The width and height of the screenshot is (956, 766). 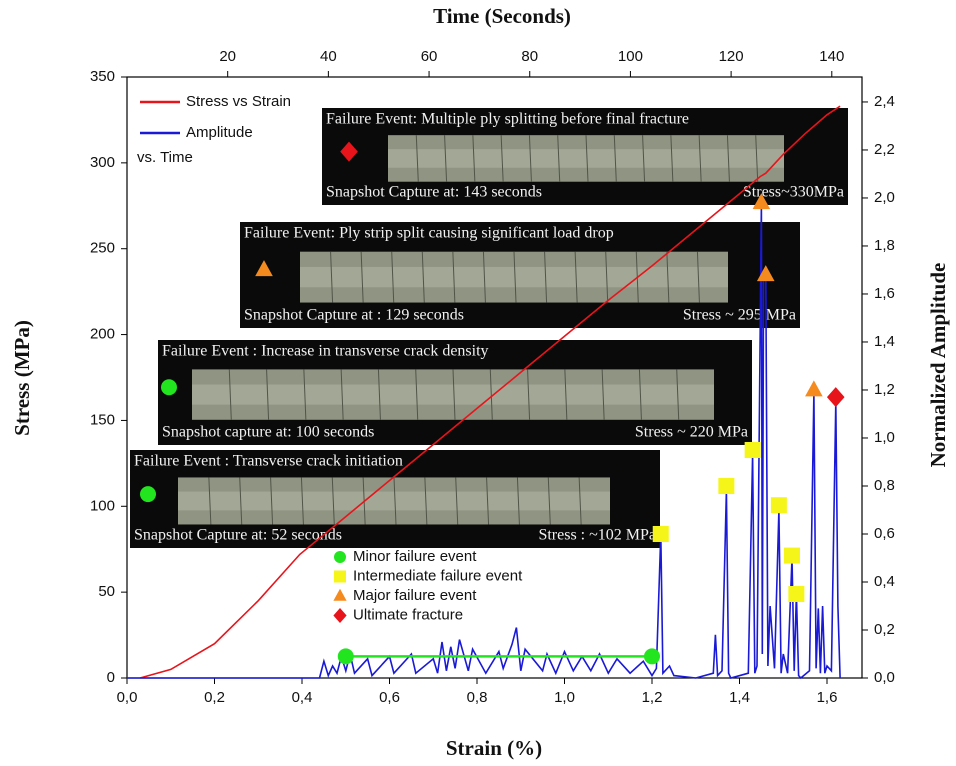 I want to click on snapshot-stress: Stress~330MPa, so click(x=793, y=192).